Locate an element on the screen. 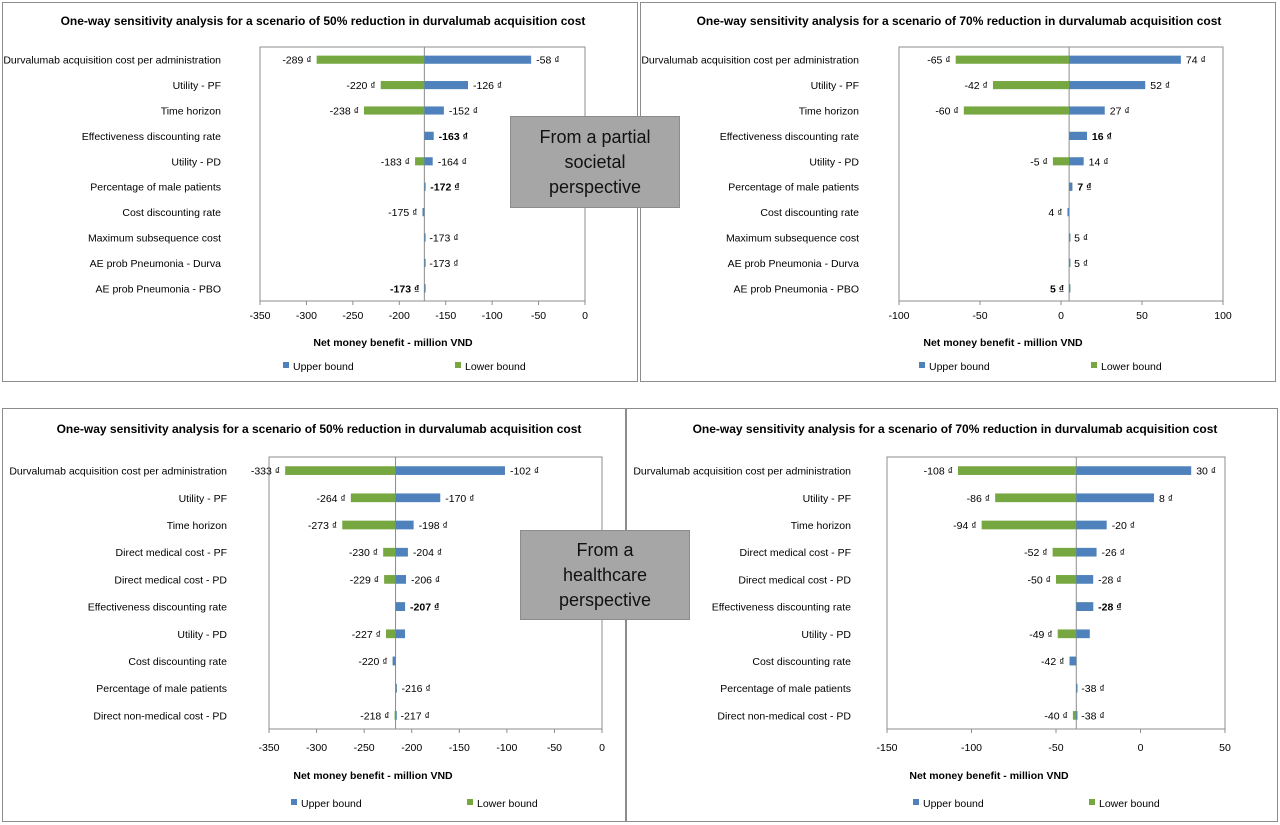 This screenshot has height=825, width=1280. data-label: -164 ₫ is located at coordinates (452, 162).